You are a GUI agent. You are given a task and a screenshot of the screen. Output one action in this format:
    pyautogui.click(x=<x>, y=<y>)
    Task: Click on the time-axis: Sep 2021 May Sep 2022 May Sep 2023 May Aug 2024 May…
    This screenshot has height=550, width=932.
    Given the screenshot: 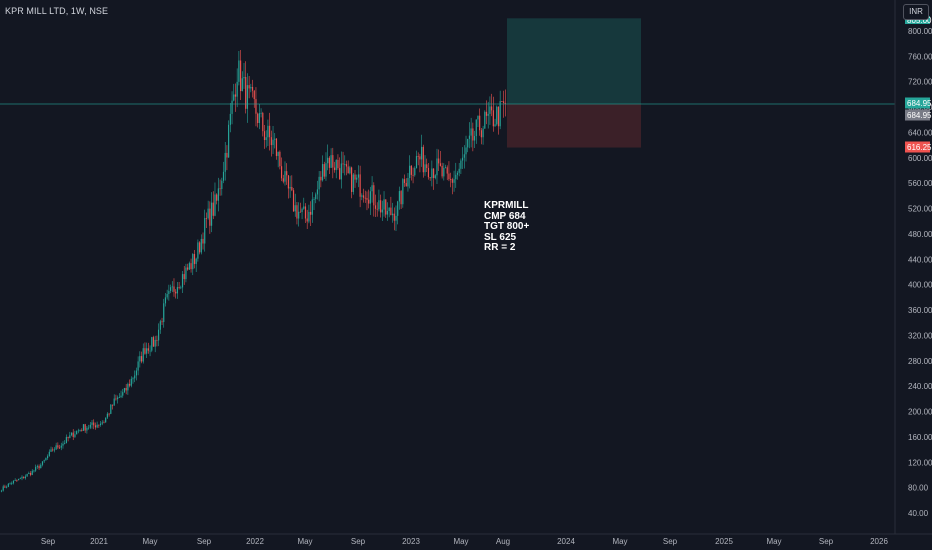 What is the action you would take?
    pyautogui.click(x=465, y=541)
    